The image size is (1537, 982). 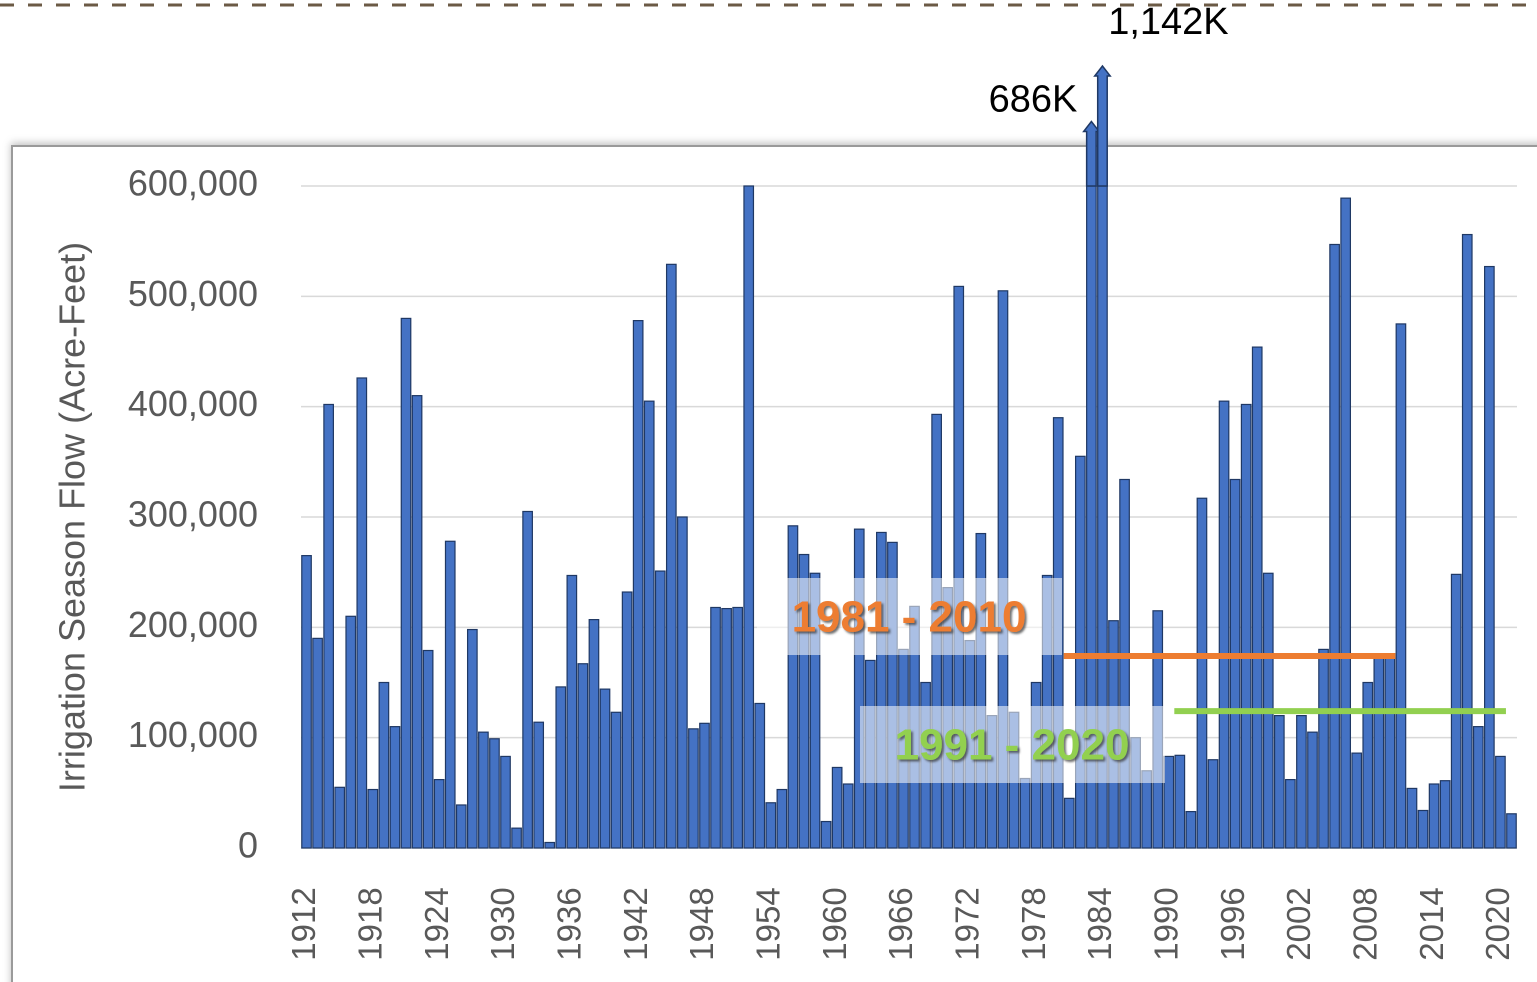 I want to click on x-tick-label: 1954, so click(x=768, y=923).